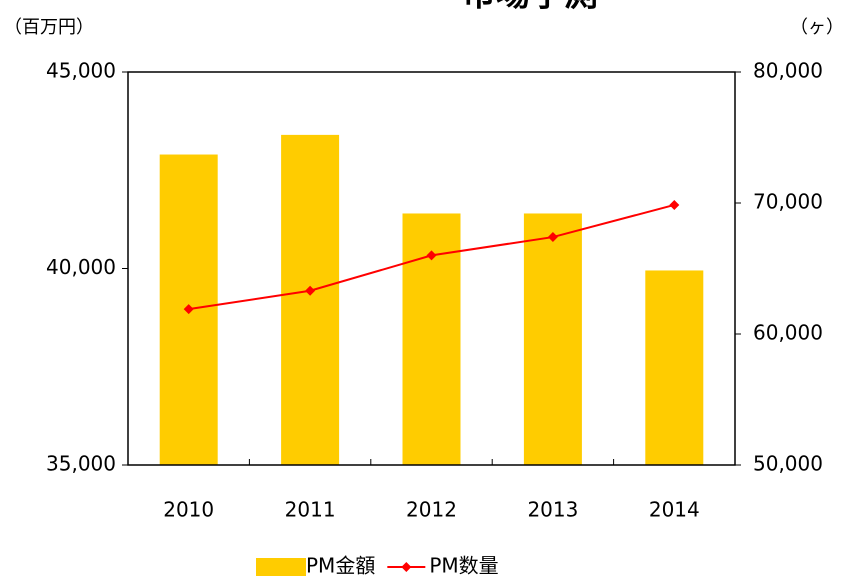 The image size is (843, 579). I want to click on y2-axis-unit: （ヶ）, so click(816, 27).